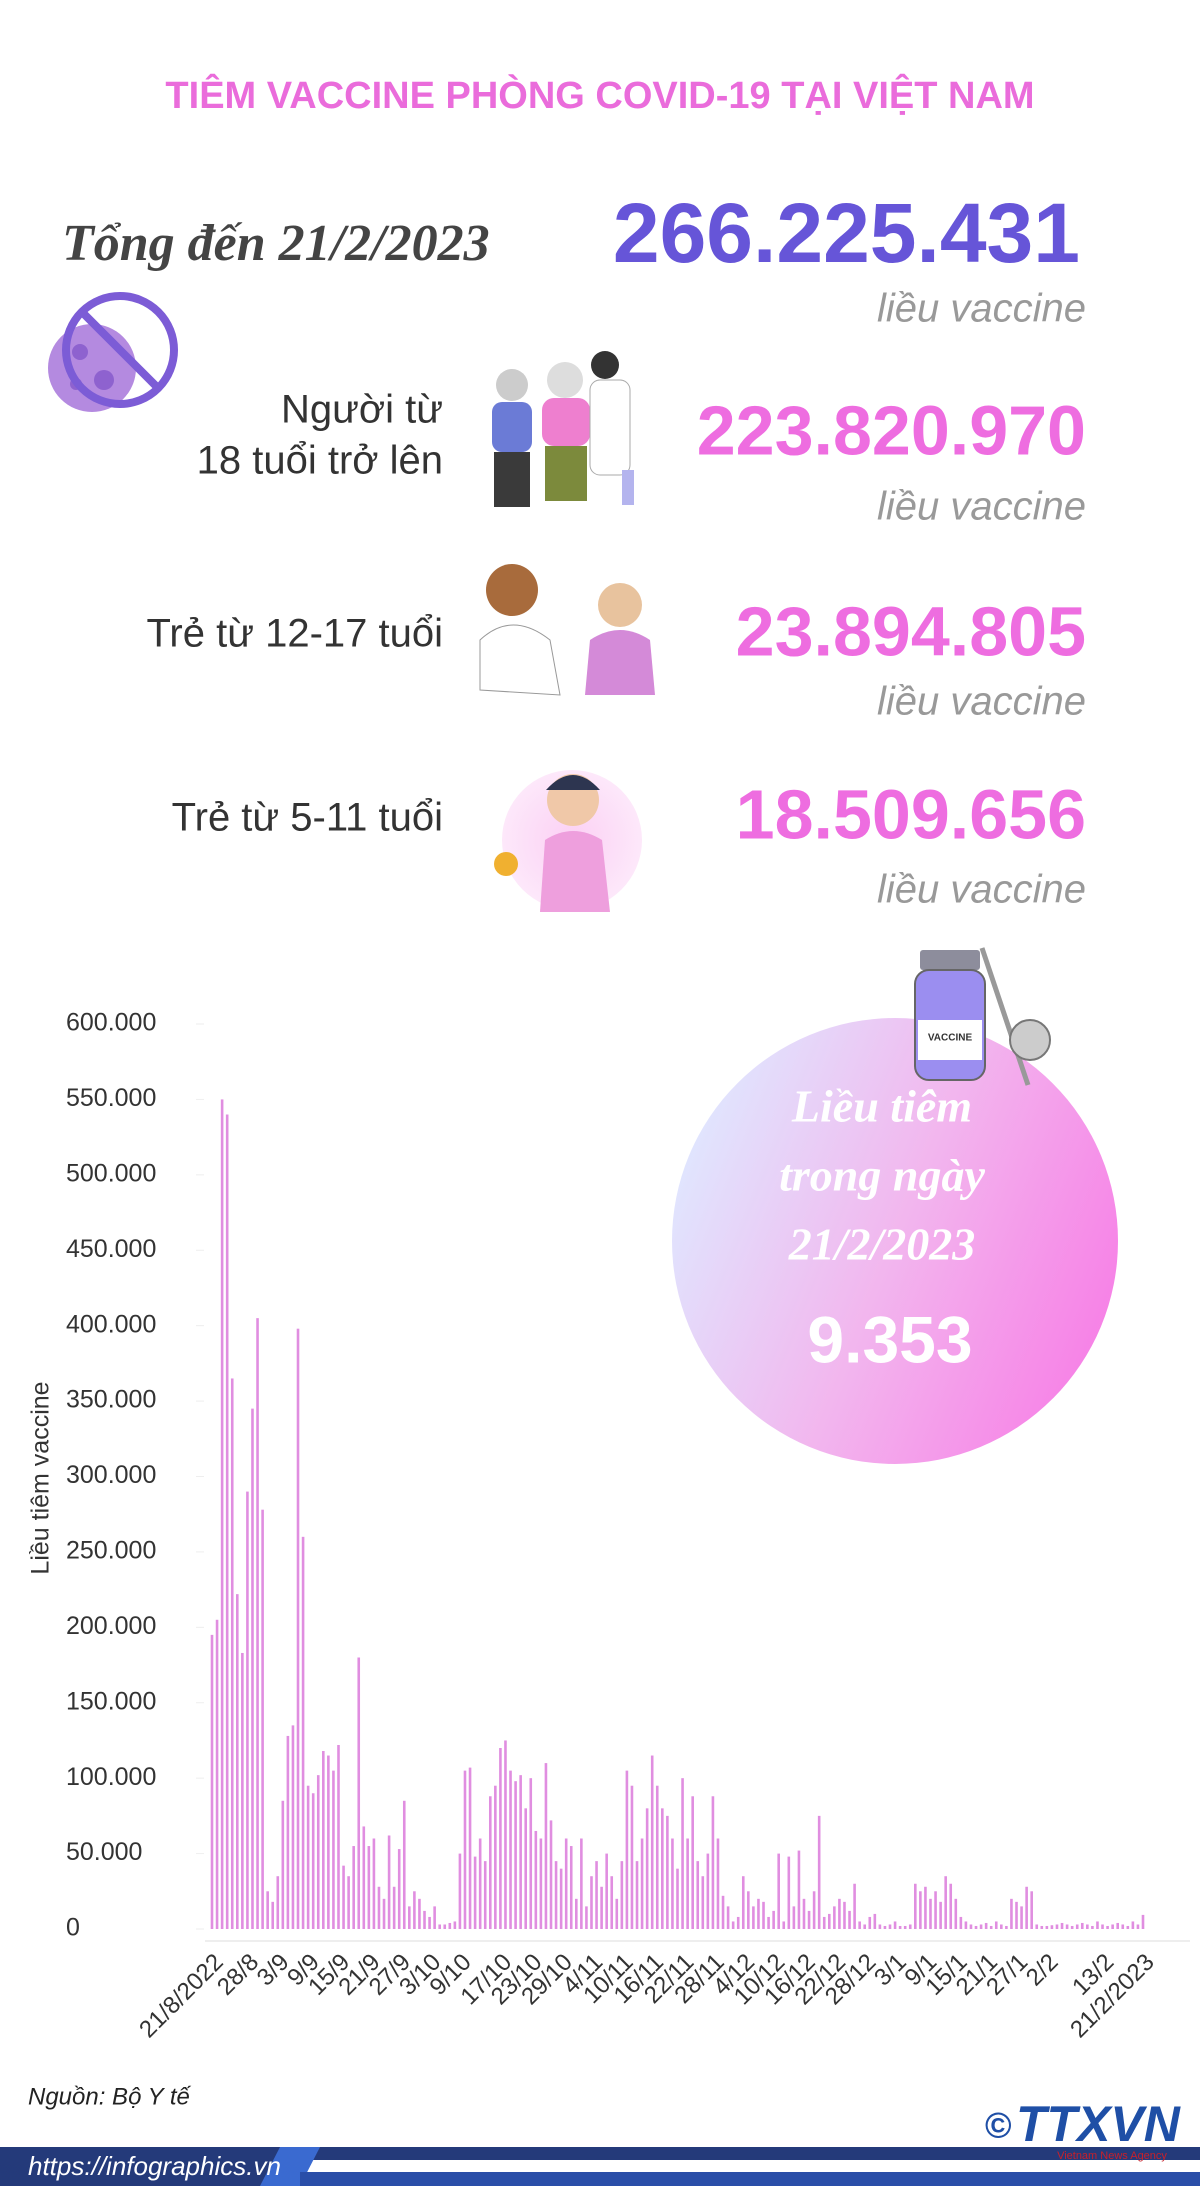  I want to click on callout-line: trong ngày, so click(882, 1175).